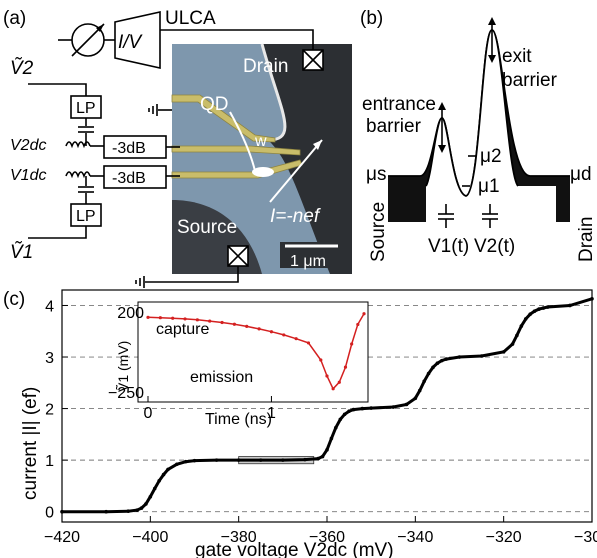 The width and height of the screenshot is (597, 558). What do you see at coordinates (135, 177) in the screenshot?
I see `attenuator-bottom` at bounding box center [135, 177].